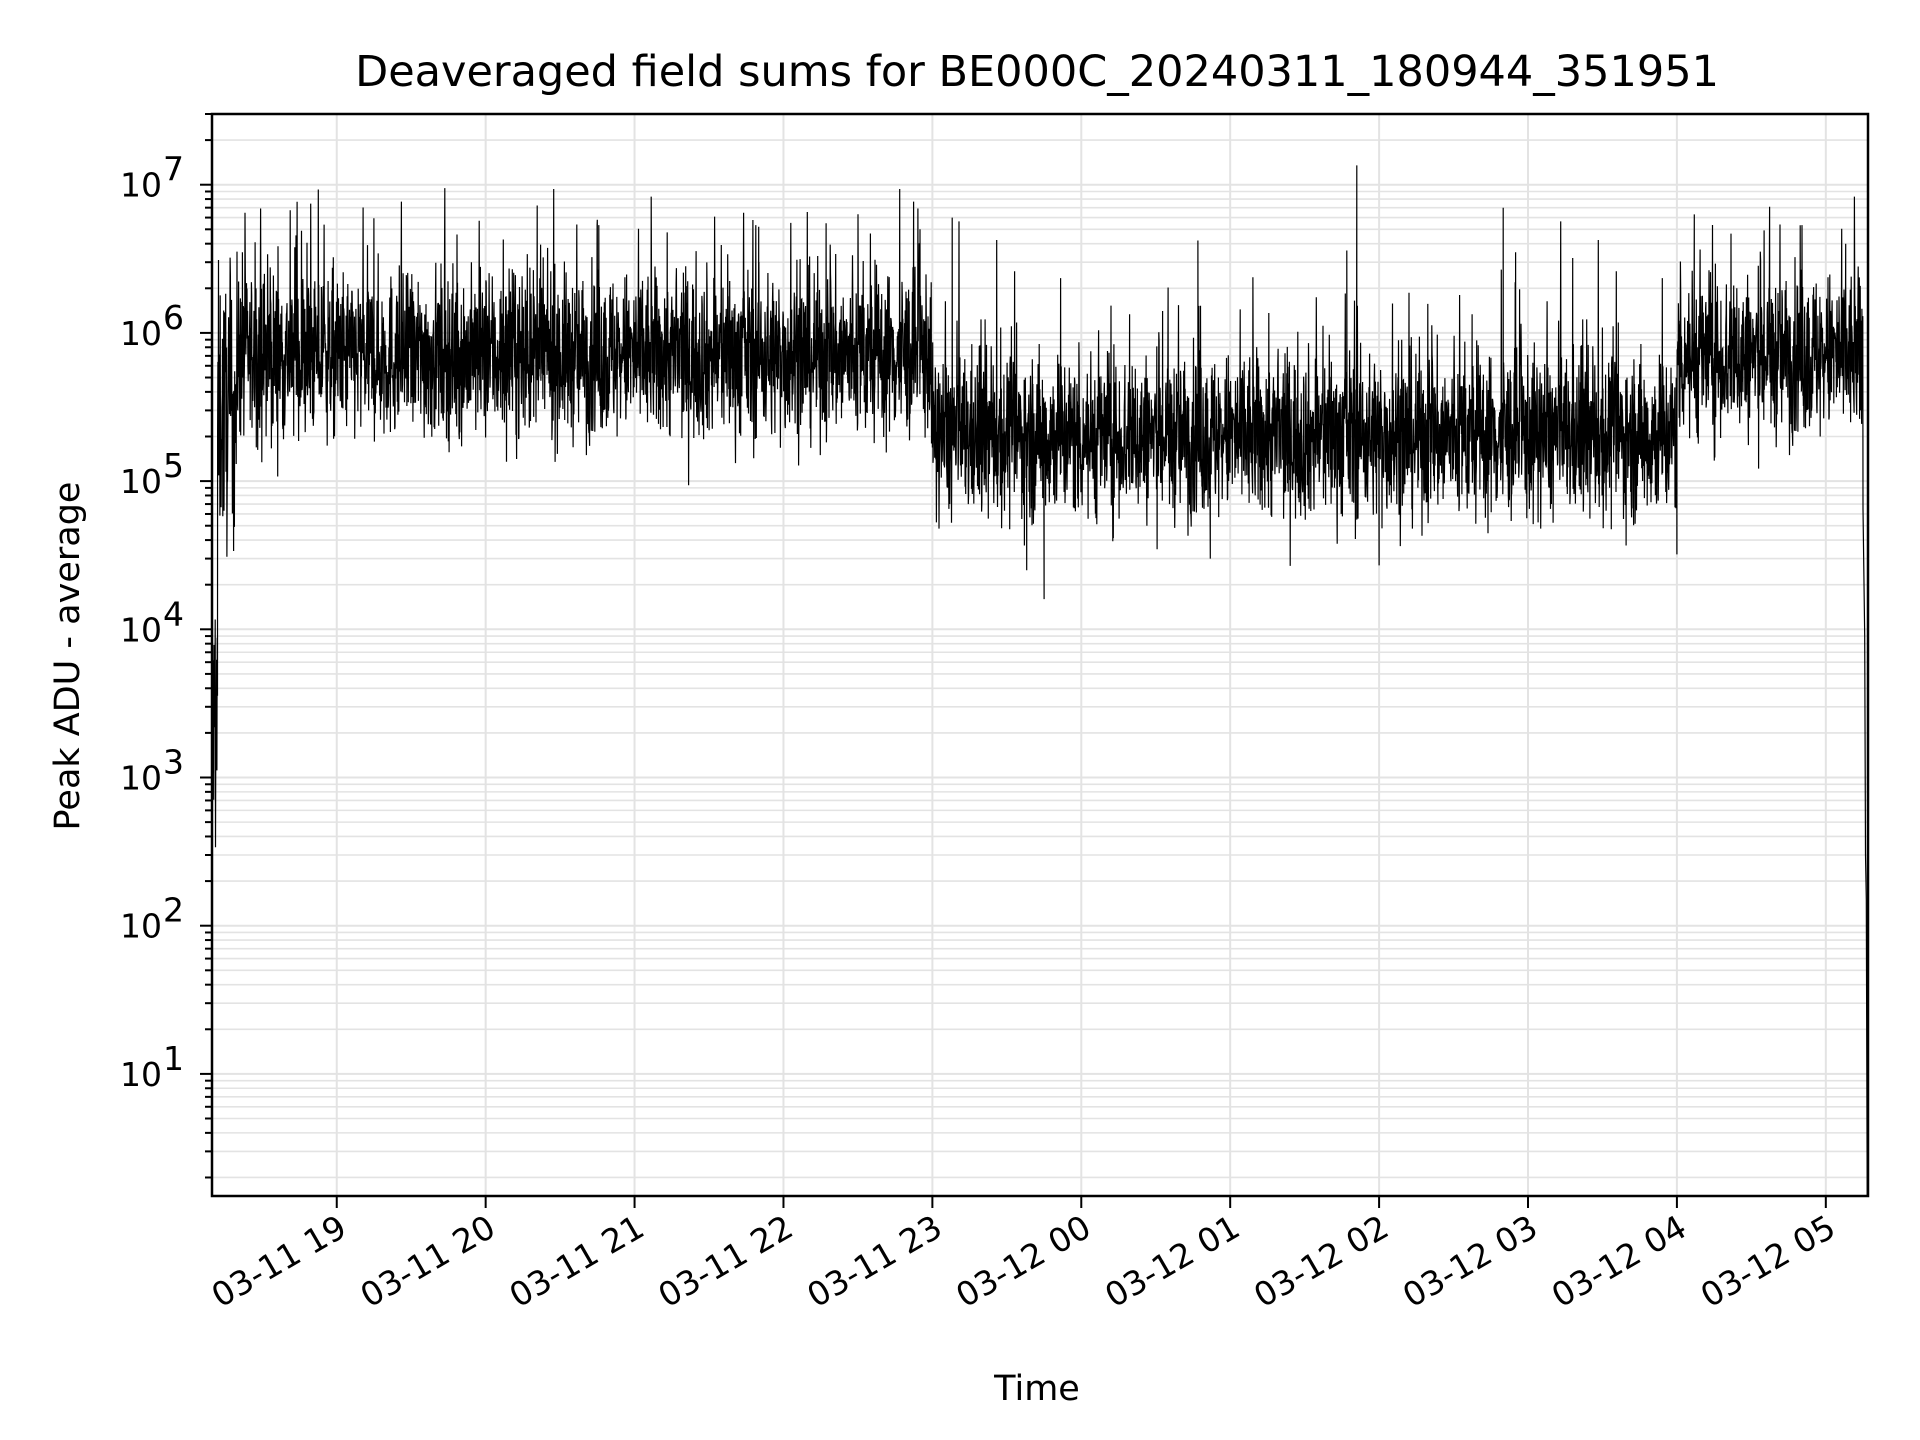  Describe the element at coordinates (173, 910) in the screenshot. I see `y-tick-exponent: 2` at that location.